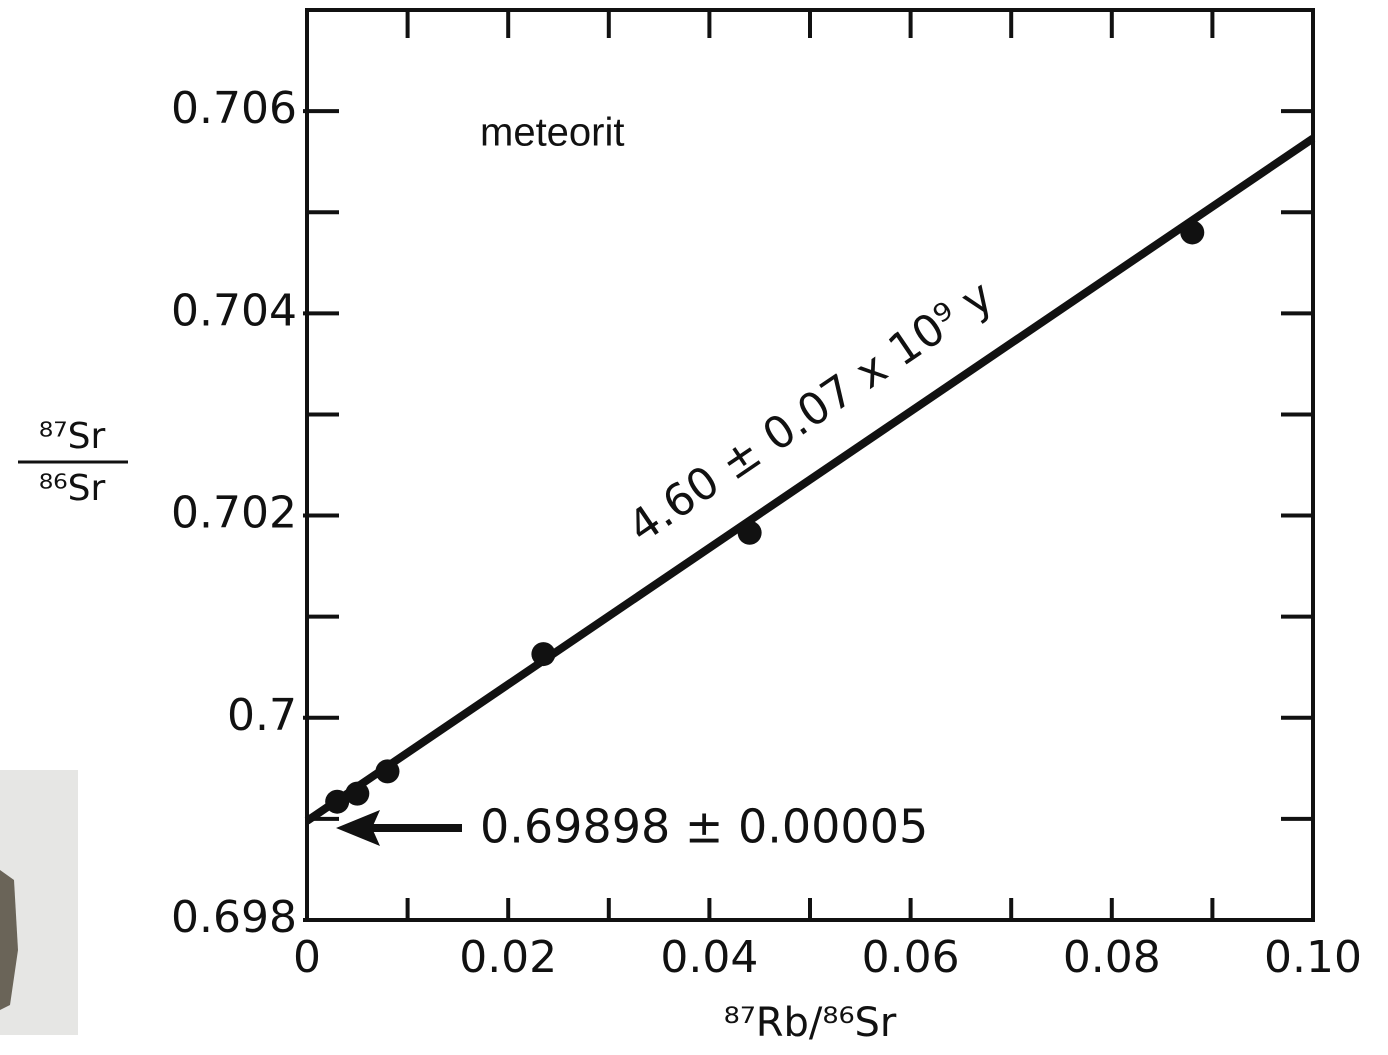  What do you see at coordinates (709, 957) in the screenshot?
I see `x-tick-label: 0.04` at bounding box center [709, 957].